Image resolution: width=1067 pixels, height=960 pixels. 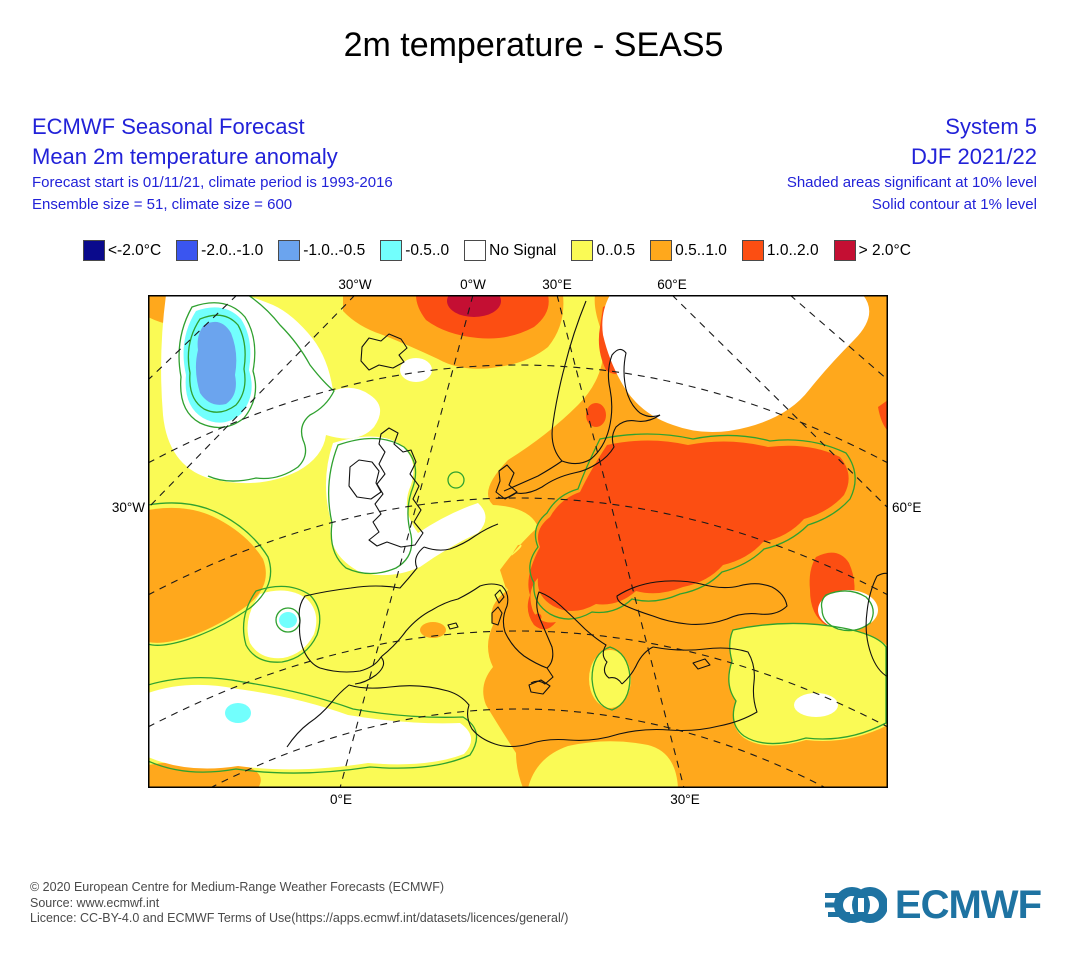 What do you see at coordinates (185, 156) in the screenshot?
I see `variable-name: Mean 2m temperature anomaly` at bounding box center [185, 156].